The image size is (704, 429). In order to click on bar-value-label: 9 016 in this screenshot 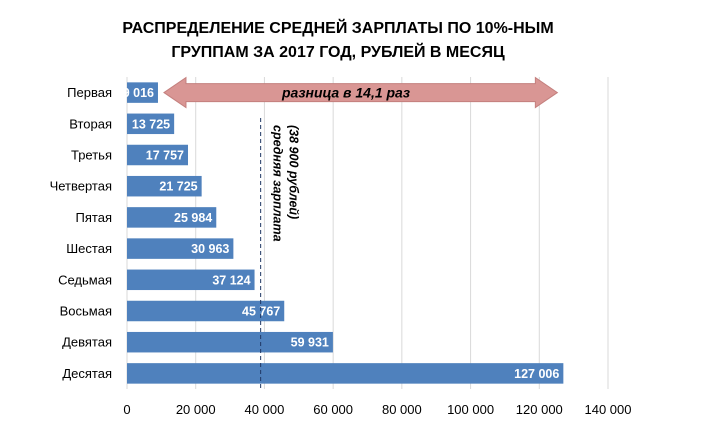, I will do `click(138, 93)`.